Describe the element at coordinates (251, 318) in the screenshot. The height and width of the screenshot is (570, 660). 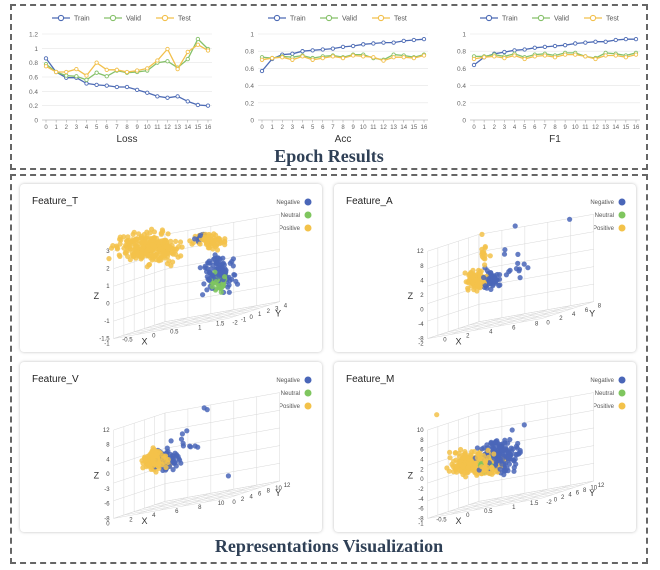
I see `y-tick-label: 0` at that location.